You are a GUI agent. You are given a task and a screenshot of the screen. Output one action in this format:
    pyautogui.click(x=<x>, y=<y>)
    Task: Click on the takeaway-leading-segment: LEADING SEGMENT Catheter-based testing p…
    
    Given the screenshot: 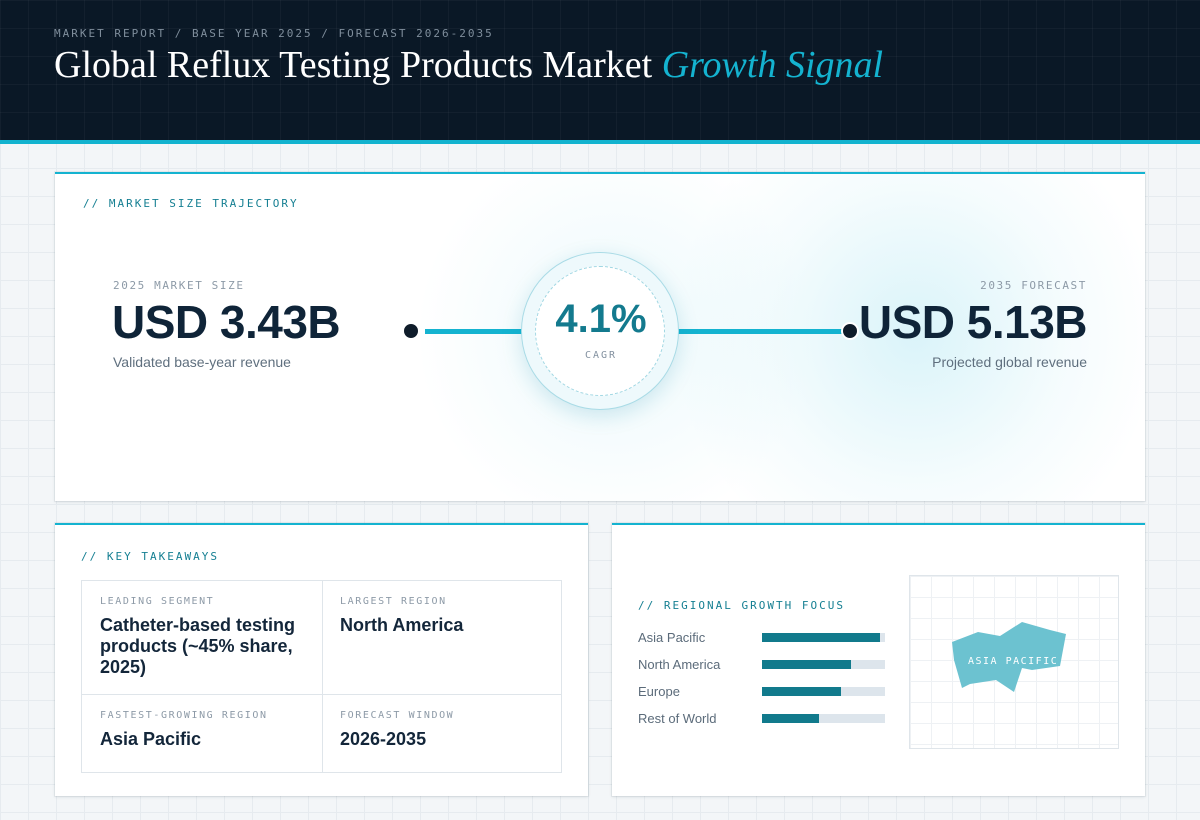 What is the action you would take?
    pyautogui.click(x=205, y=637)
    